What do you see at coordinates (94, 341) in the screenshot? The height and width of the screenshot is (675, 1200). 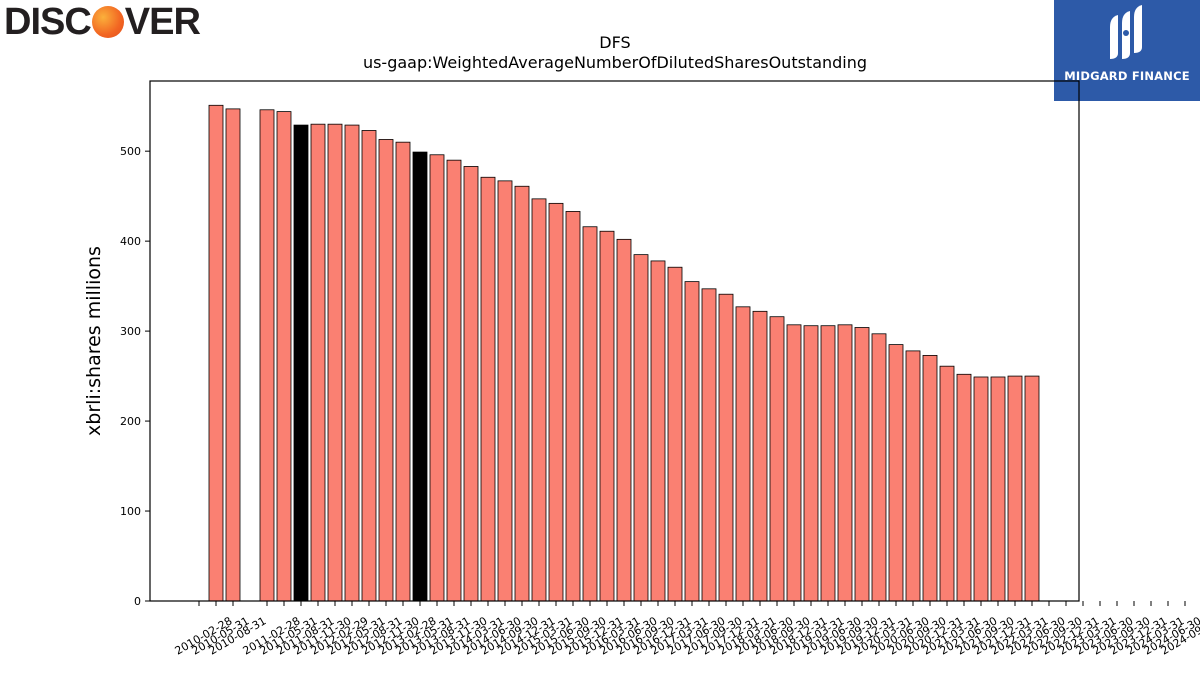 I see `y-axis-label: xbrli:shares millions` at bounding box center [94, 341].